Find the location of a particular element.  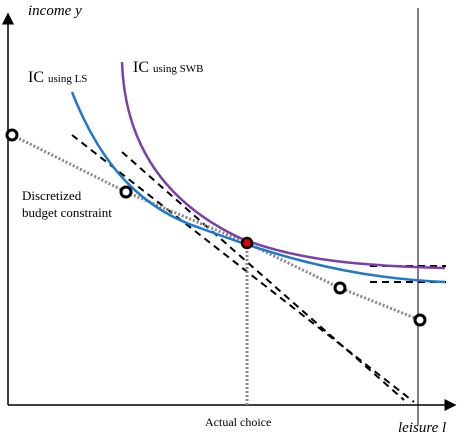

ic-ls-label: IC using LS is located at coordinates (57, 77).